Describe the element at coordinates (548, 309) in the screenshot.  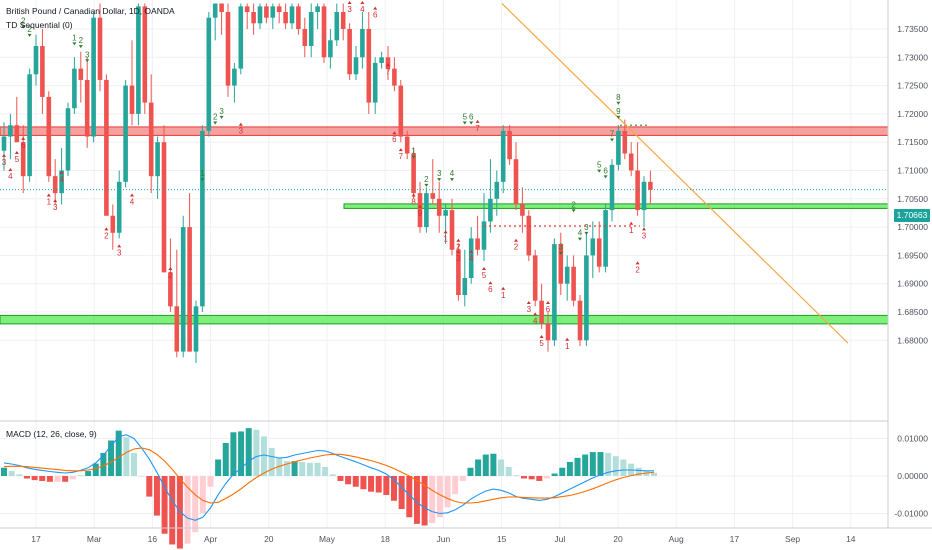
I see `td-count-label: 6` at that location.